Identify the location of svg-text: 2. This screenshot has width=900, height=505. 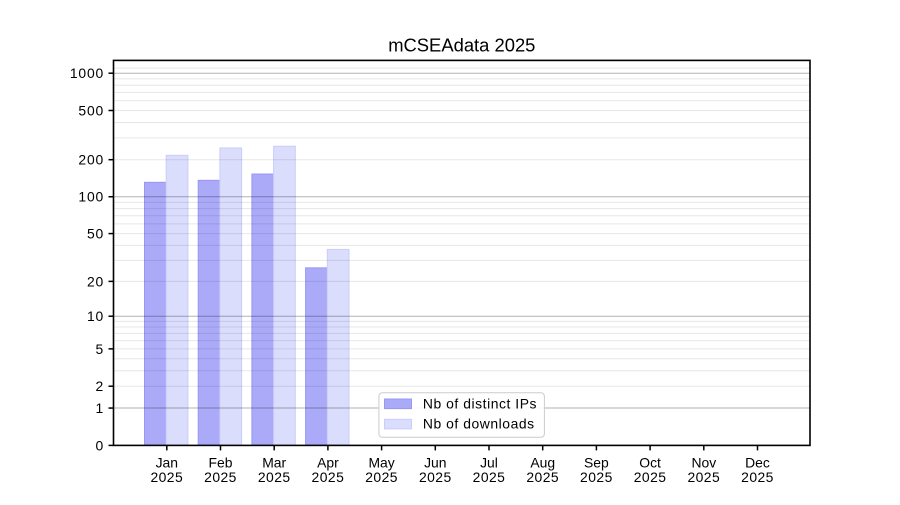
(99, 386).